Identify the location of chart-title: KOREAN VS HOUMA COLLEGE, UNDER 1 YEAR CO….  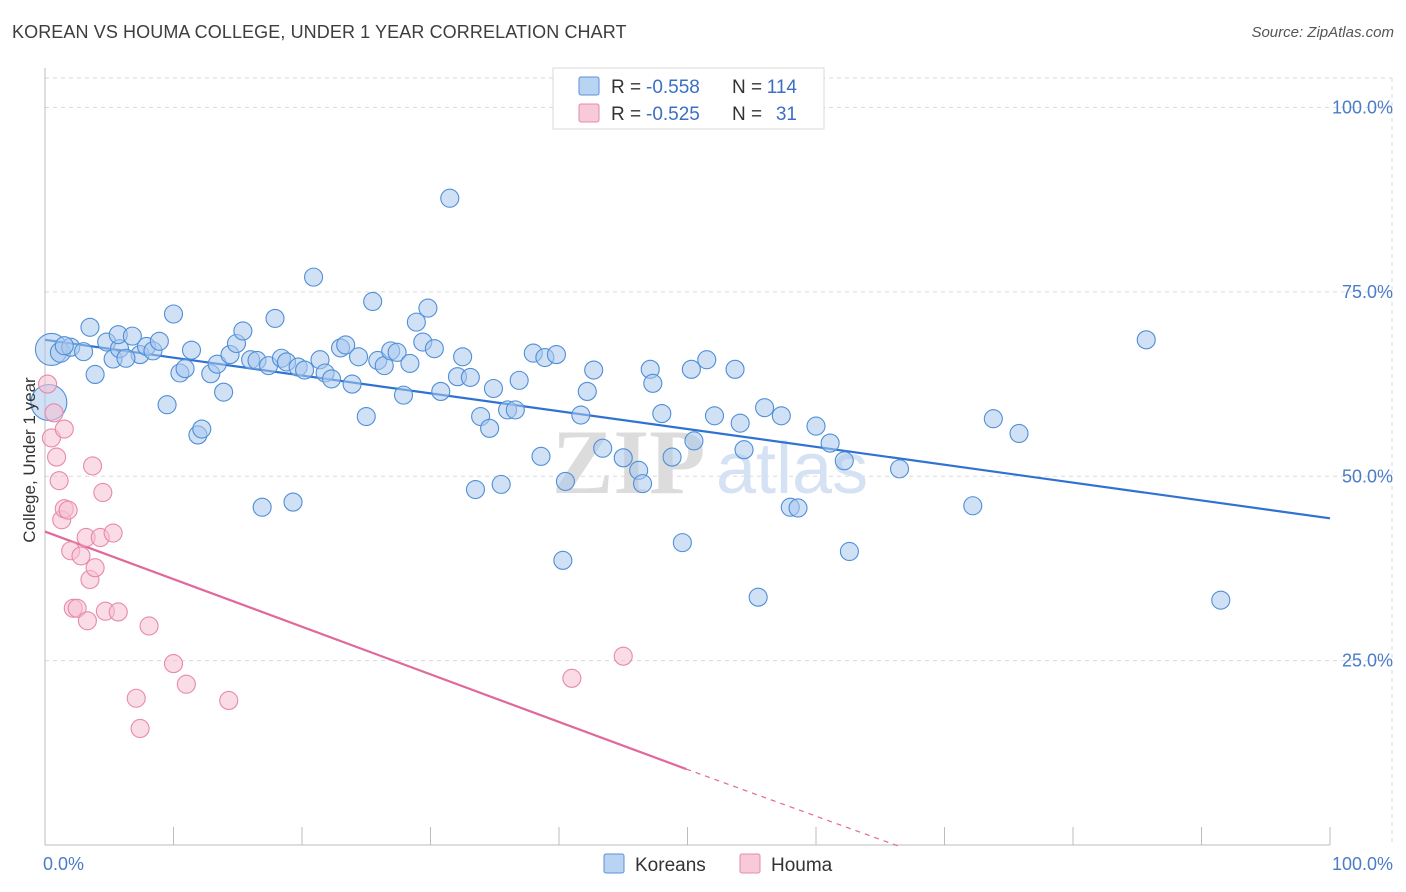
(319, 32).